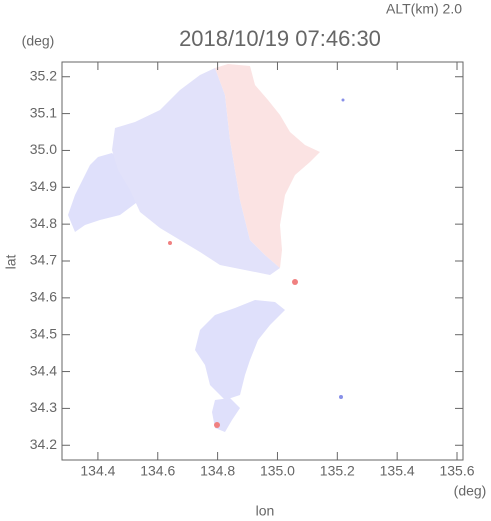 The width and height of the screenshot is (491, 521). What do you see at coordinates (43, 223) in the screenshot?
I see `y-tick-label: 34.8` at bounding box center [43, 223].